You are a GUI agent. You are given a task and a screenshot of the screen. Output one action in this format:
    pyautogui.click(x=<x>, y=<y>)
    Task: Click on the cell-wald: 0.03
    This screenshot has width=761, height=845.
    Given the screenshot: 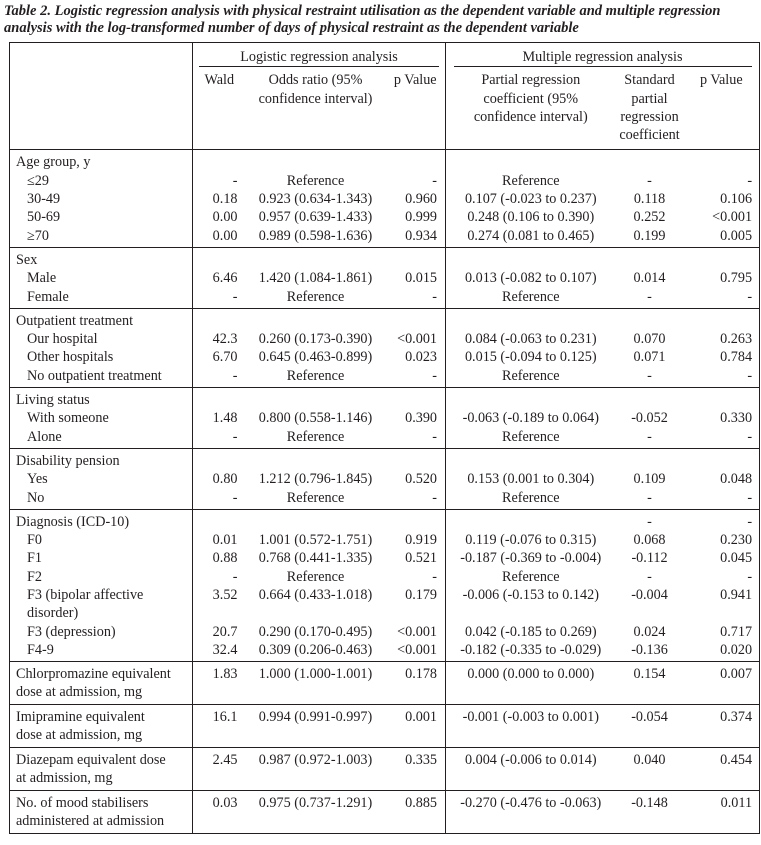 What is the action you would take?
    pyautogui.click(x=219, y=812)
    